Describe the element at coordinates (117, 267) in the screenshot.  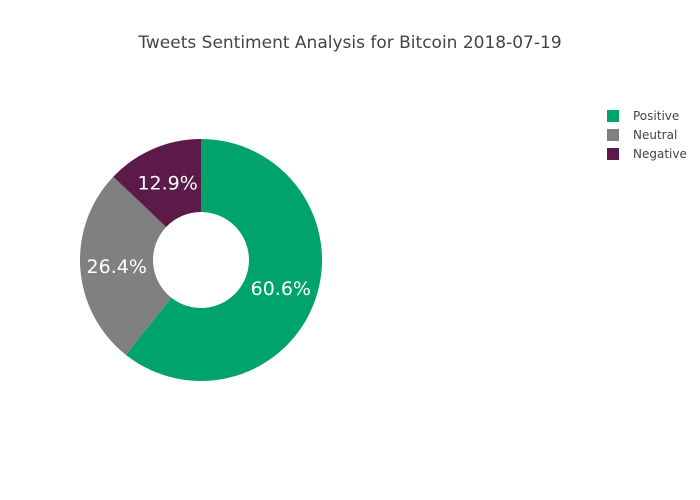
I see `slice-label-neutral: 26.4%` at that location.